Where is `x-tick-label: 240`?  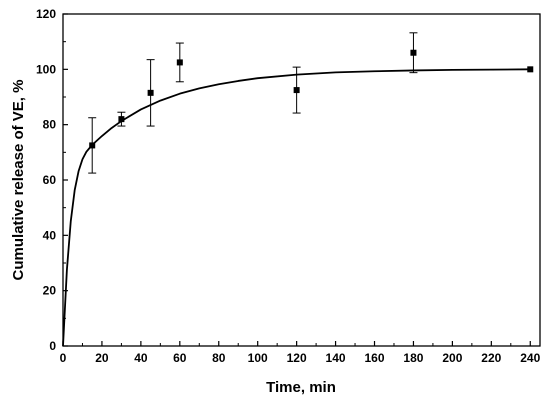
x-tick-label: 240 is located at coordinates (530, 358).